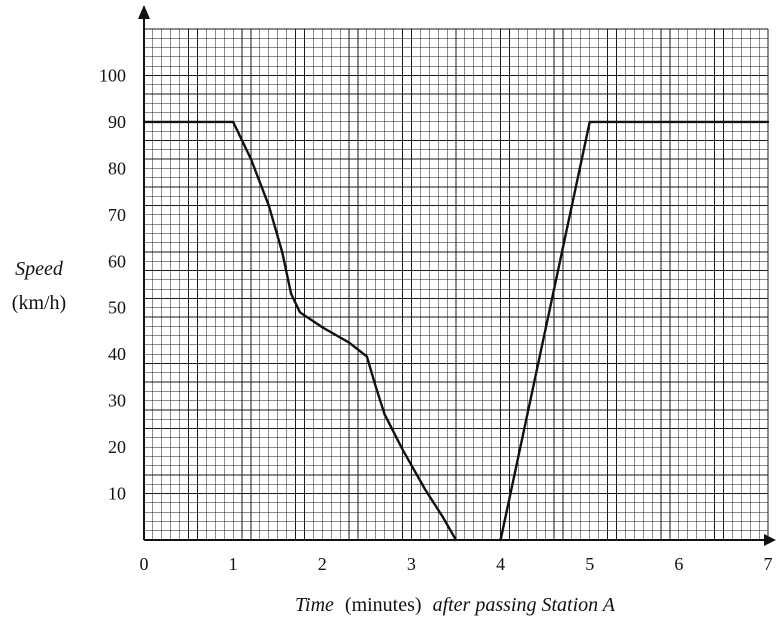  What do you see at coordinates (117, 447) in the screenshot?
I see `y-tick-label: 20` at bounding box center [117, 447].